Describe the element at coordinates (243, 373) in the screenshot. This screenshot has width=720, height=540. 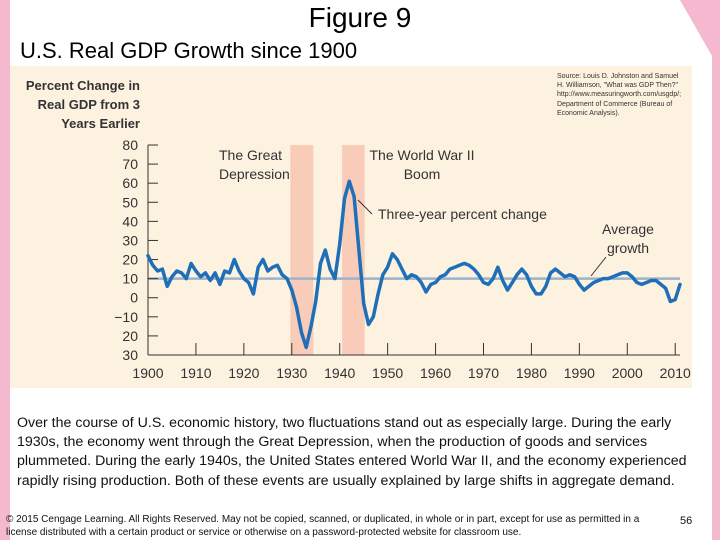
I see `x-tick-label: 1920` at that location.